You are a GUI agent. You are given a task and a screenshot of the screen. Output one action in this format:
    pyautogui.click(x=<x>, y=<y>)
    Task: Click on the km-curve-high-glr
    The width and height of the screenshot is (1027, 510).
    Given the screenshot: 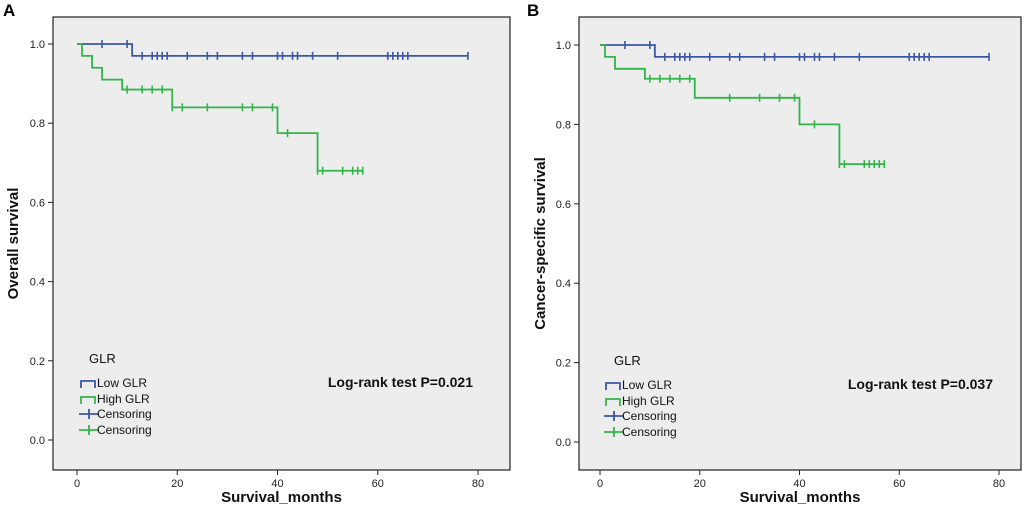 What is the action you would take?
    pyautogui.click(x=220, y=107)
    